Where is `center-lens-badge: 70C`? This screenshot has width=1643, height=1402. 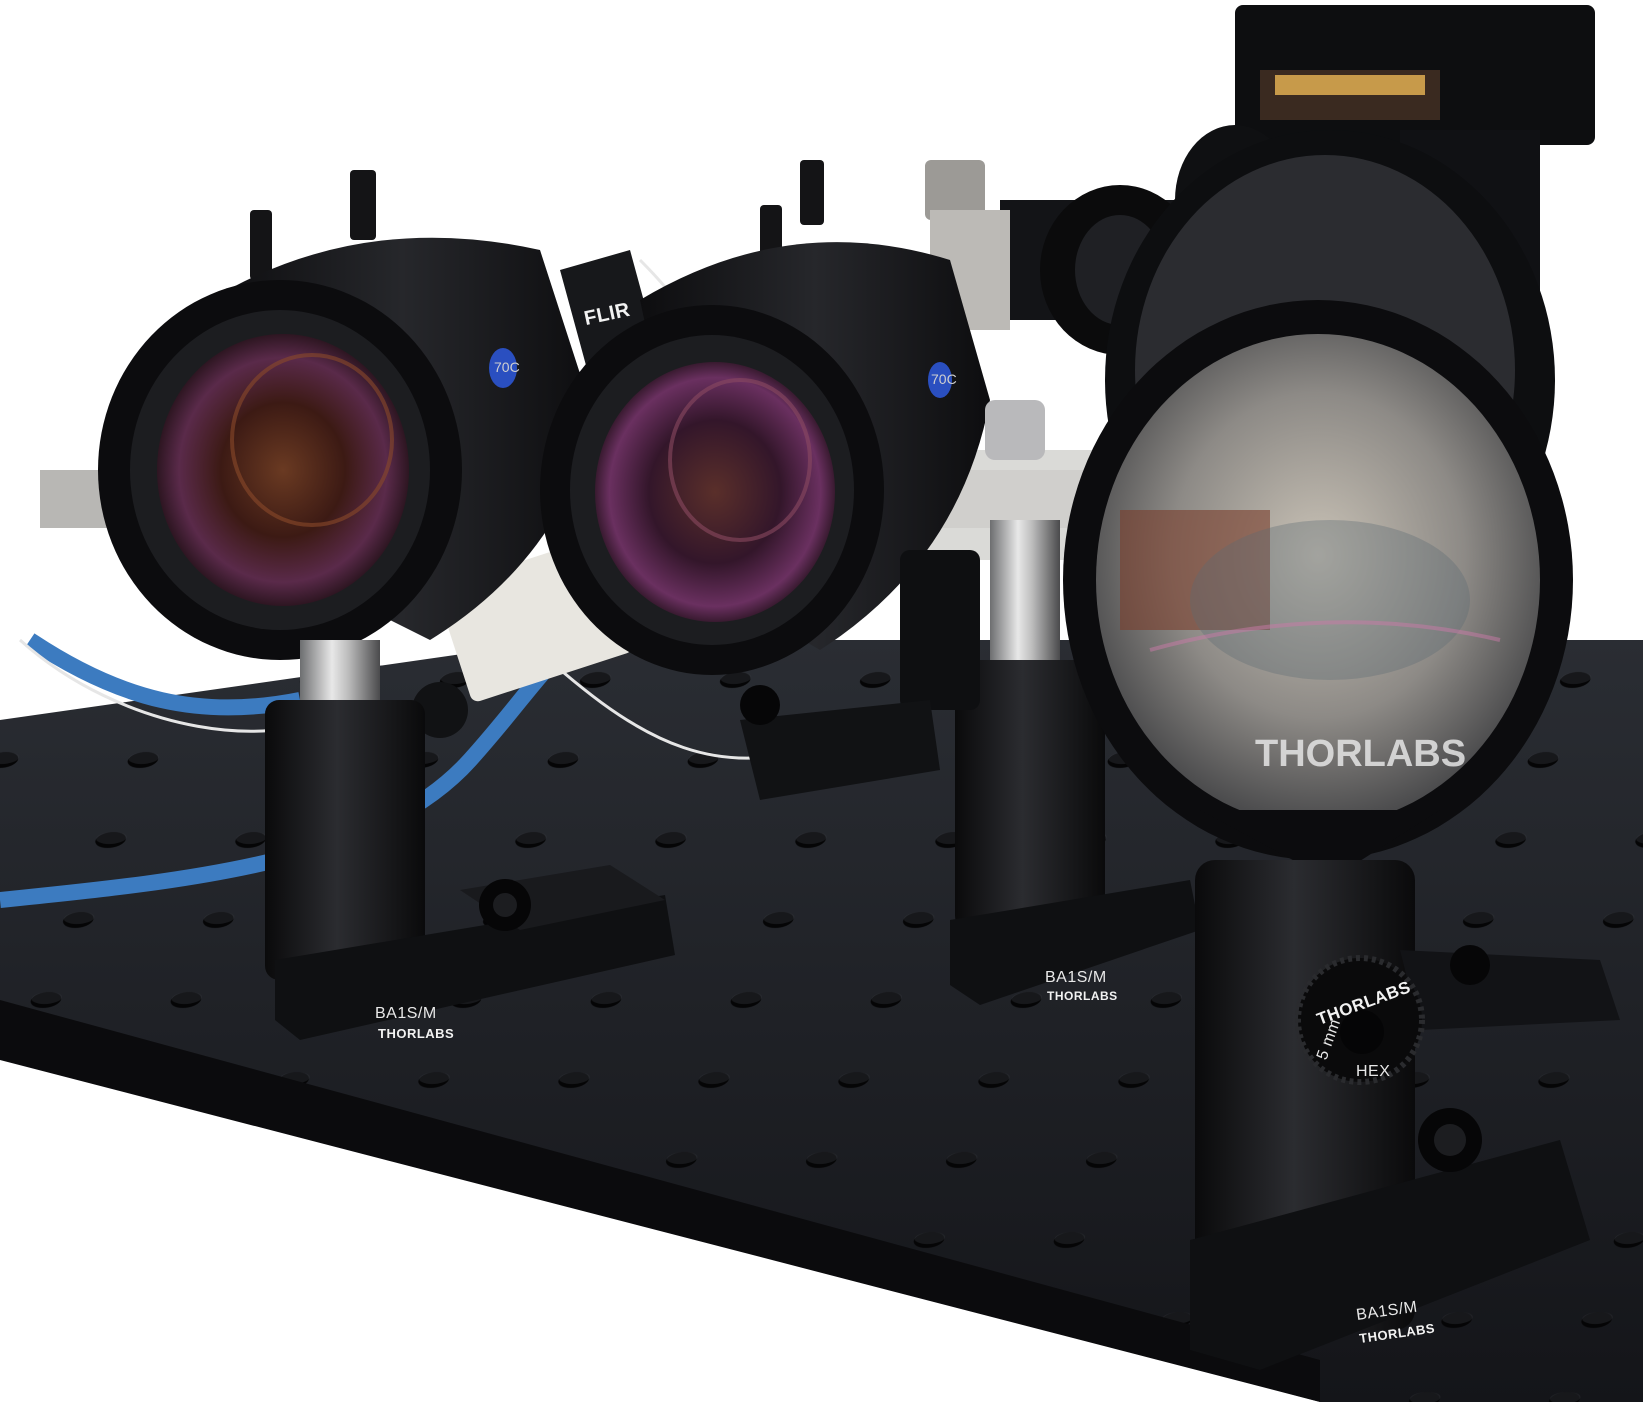
center-lens-badge: 70C is located at coordinates (944, 379).